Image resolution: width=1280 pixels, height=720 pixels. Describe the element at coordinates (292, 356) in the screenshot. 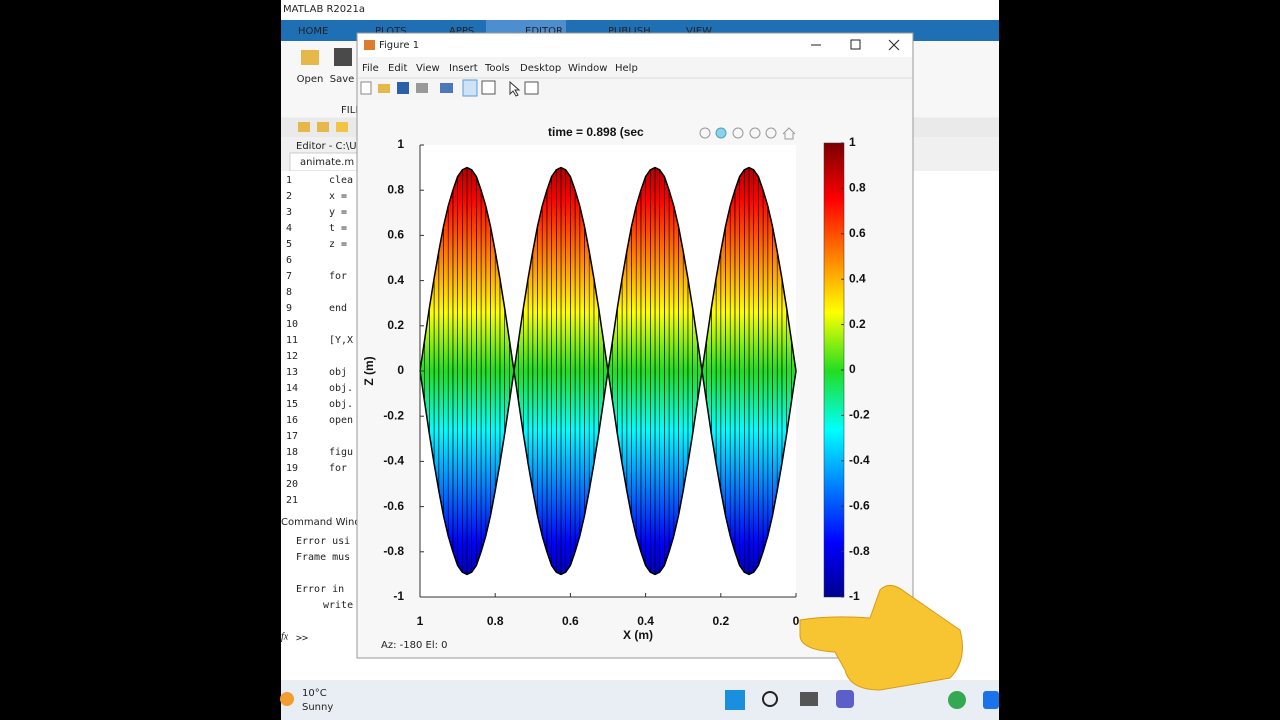

I see `line-number: 12` at that location.